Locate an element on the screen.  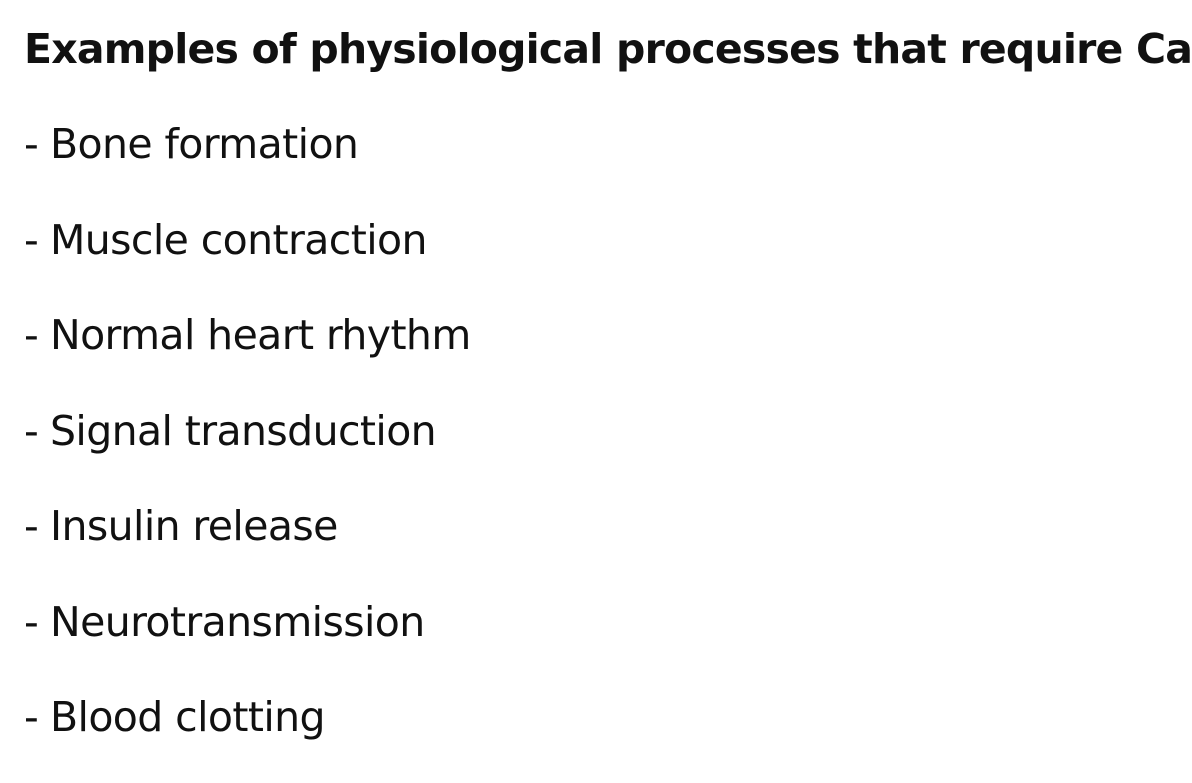
list-item-text: Normal heart rhythm is located at coordinates (260, 335).